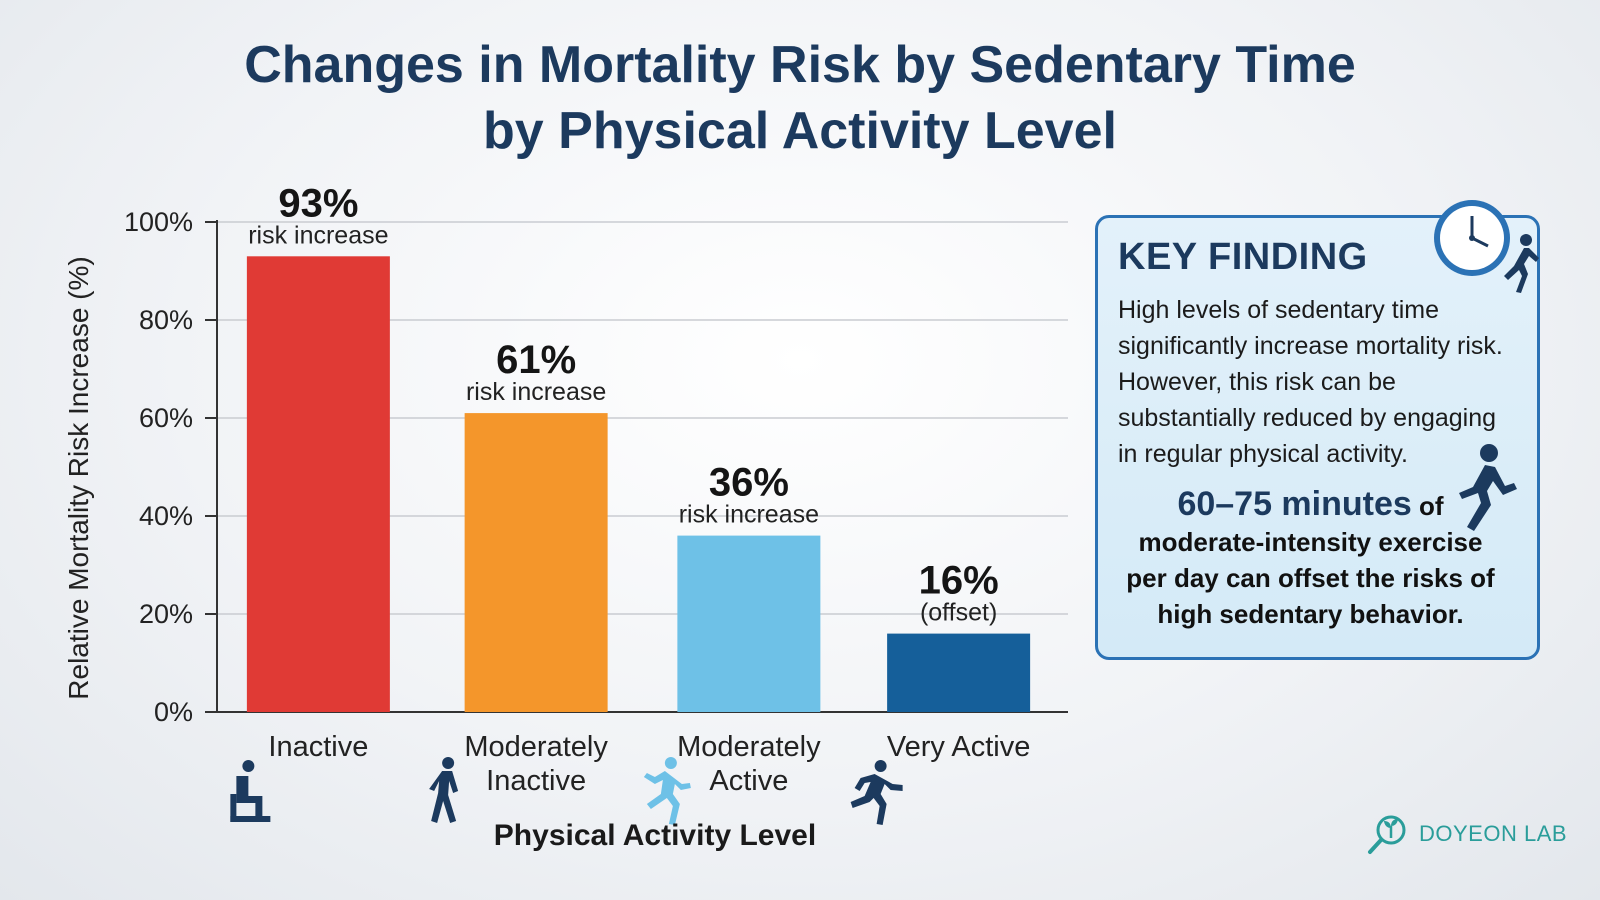  What do you see at coordinates (1263, 454) in the screenshot?
I see `key-finding-body-line: in regular physical activity.` at bounding box center [1263, 454].